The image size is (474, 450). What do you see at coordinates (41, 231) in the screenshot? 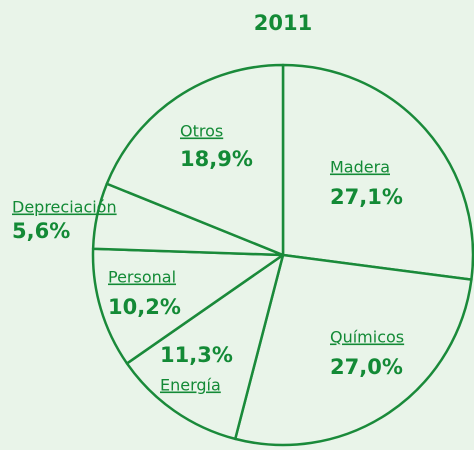
I see `slice-value-label: 5,6%` at bounding box center [41, 231].